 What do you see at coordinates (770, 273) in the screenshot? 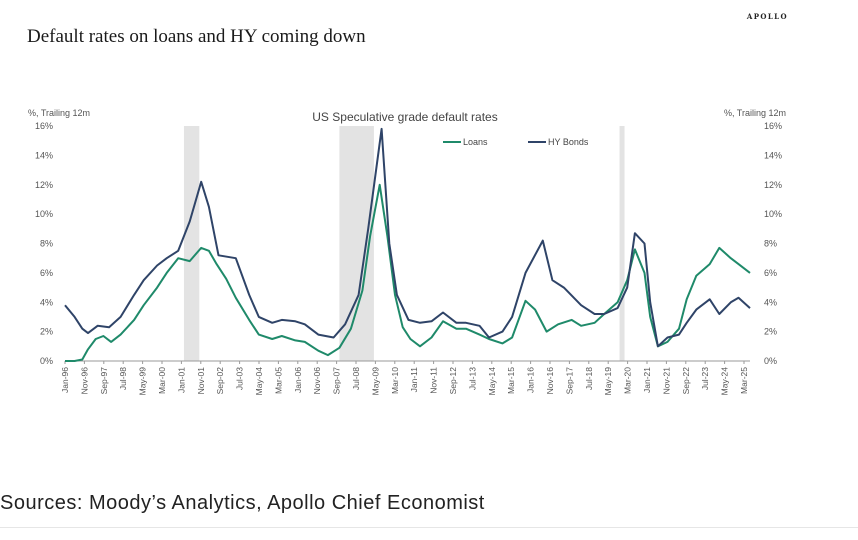
I see `y-tick-label-right: 6%` at bounding box center [770, 273].